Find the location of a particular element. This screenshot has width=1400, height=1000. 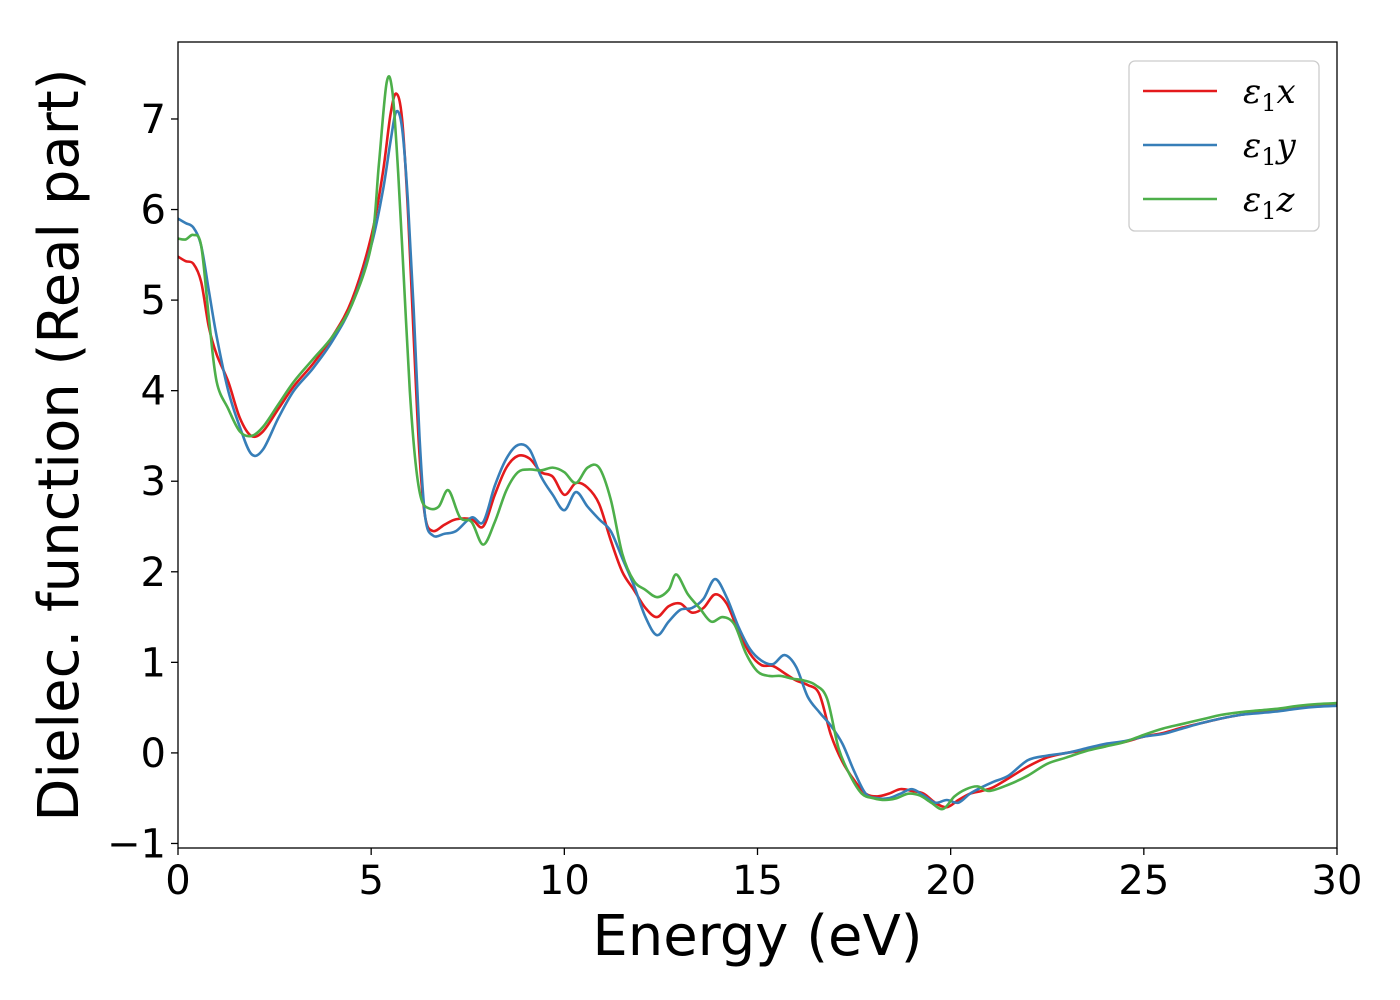

x-axis-title: Energy (eV) is located at coordinates (757, 936).